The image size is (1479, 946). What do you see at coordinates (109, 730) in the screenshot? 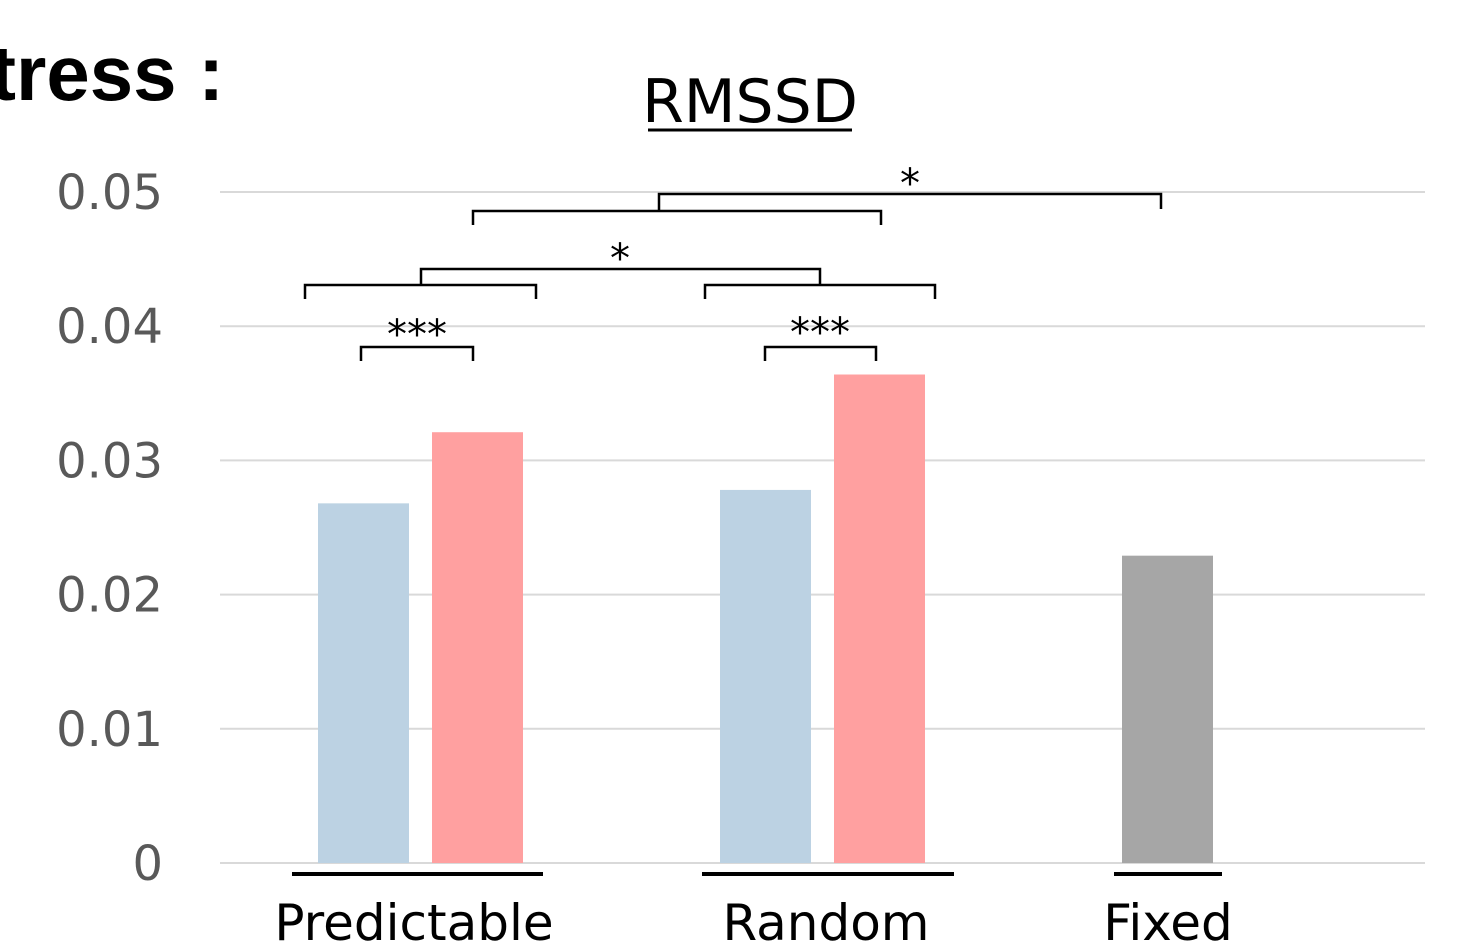
I see `y-tick-label: 0.01` at bounding box center [109, 730].